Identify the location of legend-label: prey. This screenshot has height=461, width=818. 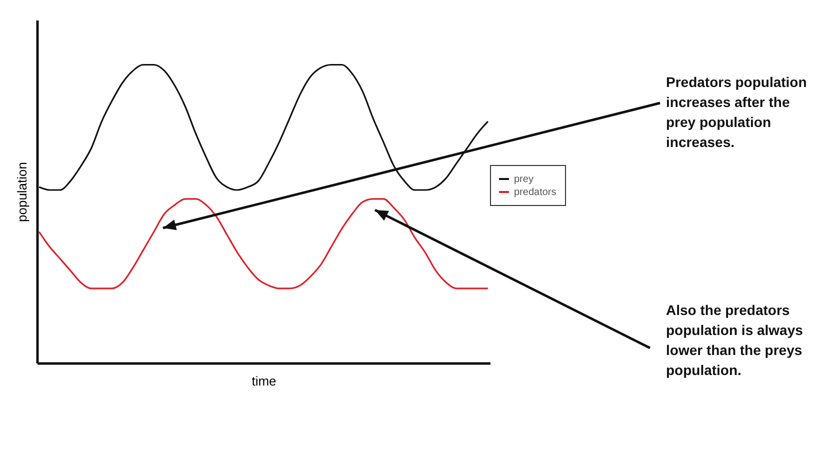
(524, 179).